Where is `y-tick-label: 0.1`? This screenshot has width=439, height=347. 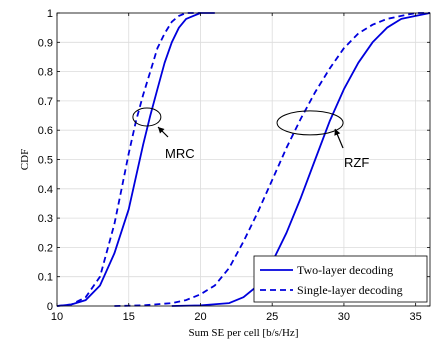
y-tick-label: 0.1 is located at coordinates (45, 278).